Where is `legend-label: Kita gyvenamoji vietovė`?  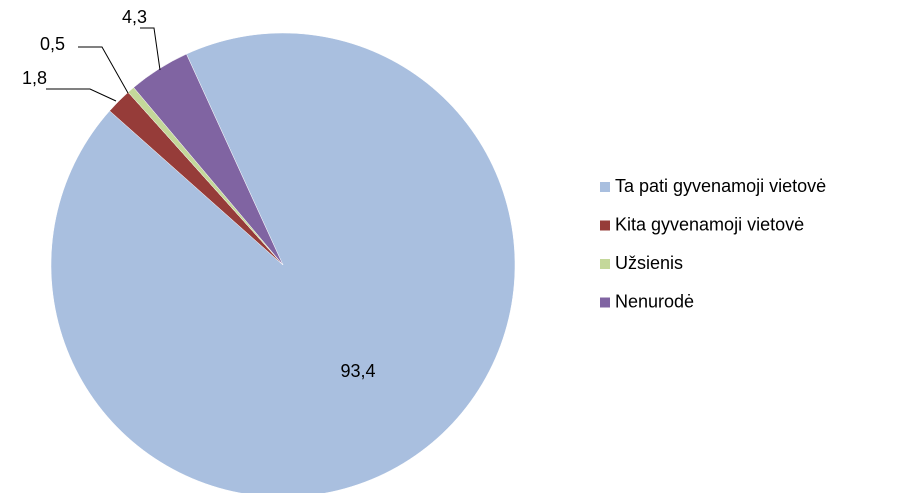 legend-label: Kita gyvenamoji vietovė is located at coordinates (709, 224).